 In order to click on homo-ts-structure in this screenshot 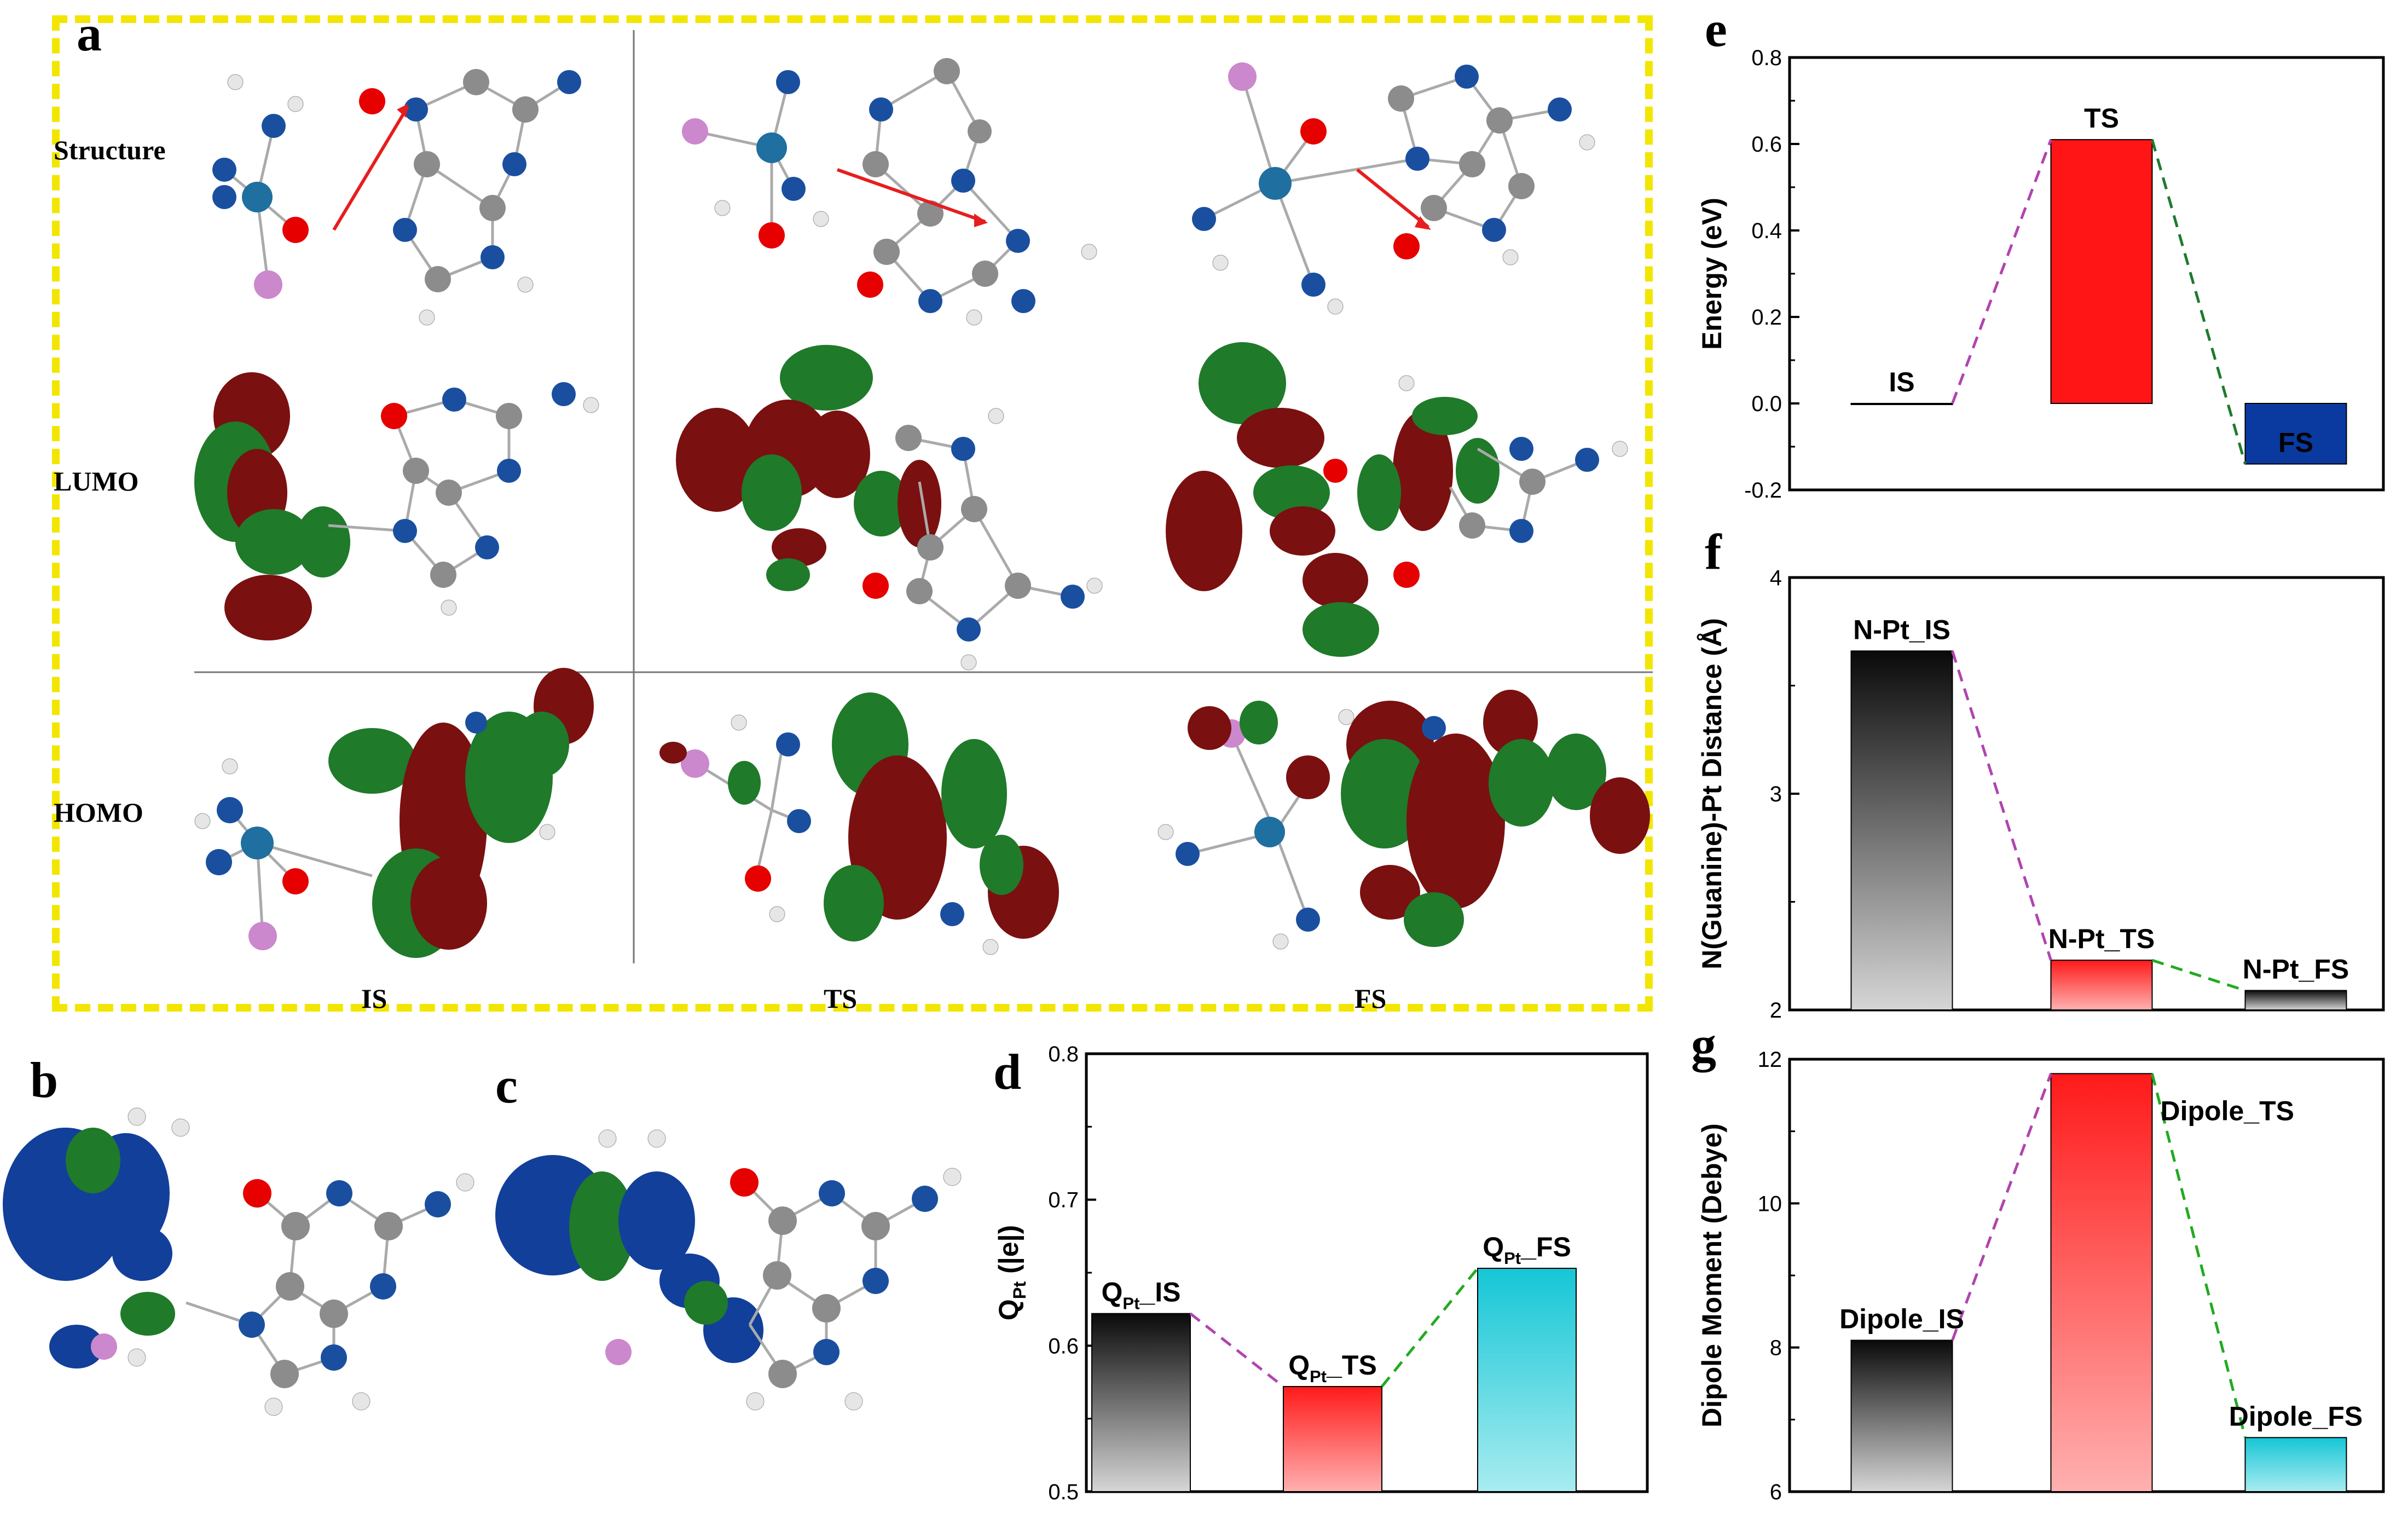, I will do `click(746, 818)`.